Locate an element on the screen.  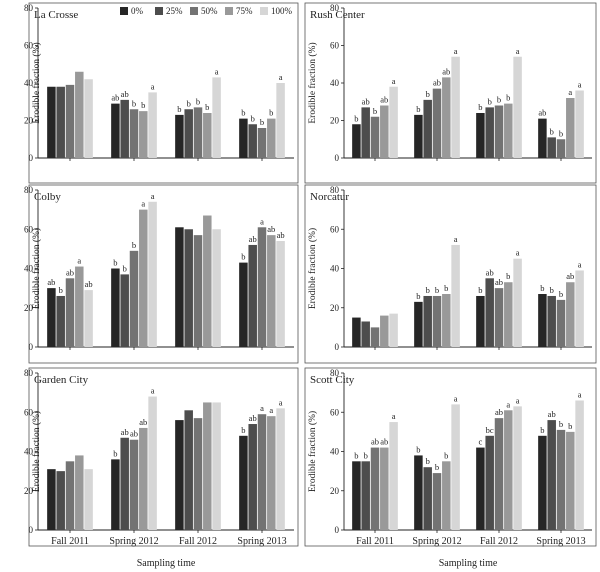
x-axis-label: Sampling time is located at coordinates (166, 563).